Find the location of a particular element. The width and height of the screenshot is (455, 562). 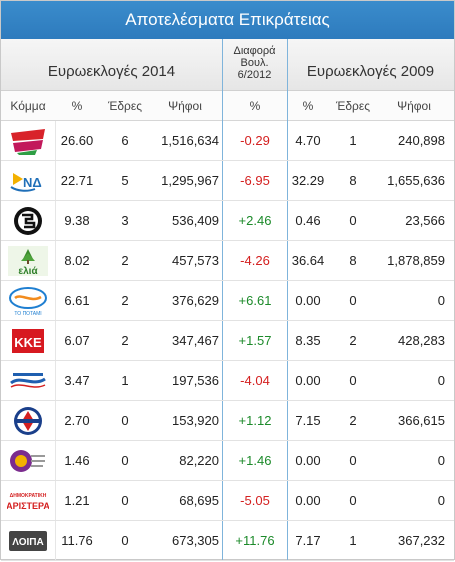

pct-cell: 26.60 is located at coordinates (77, 140).